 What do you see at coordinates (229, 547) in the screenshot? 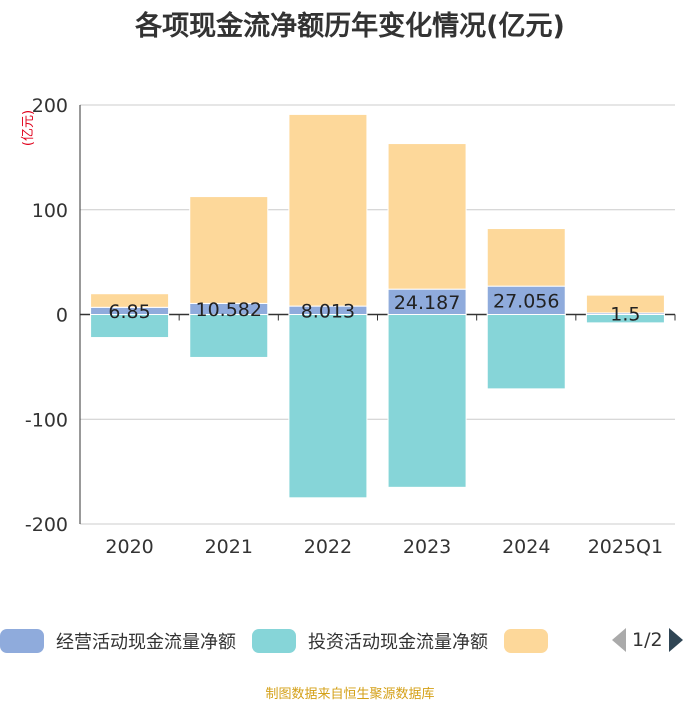
I see `x-tick-label: 2021` at bounding box center [229, 547].